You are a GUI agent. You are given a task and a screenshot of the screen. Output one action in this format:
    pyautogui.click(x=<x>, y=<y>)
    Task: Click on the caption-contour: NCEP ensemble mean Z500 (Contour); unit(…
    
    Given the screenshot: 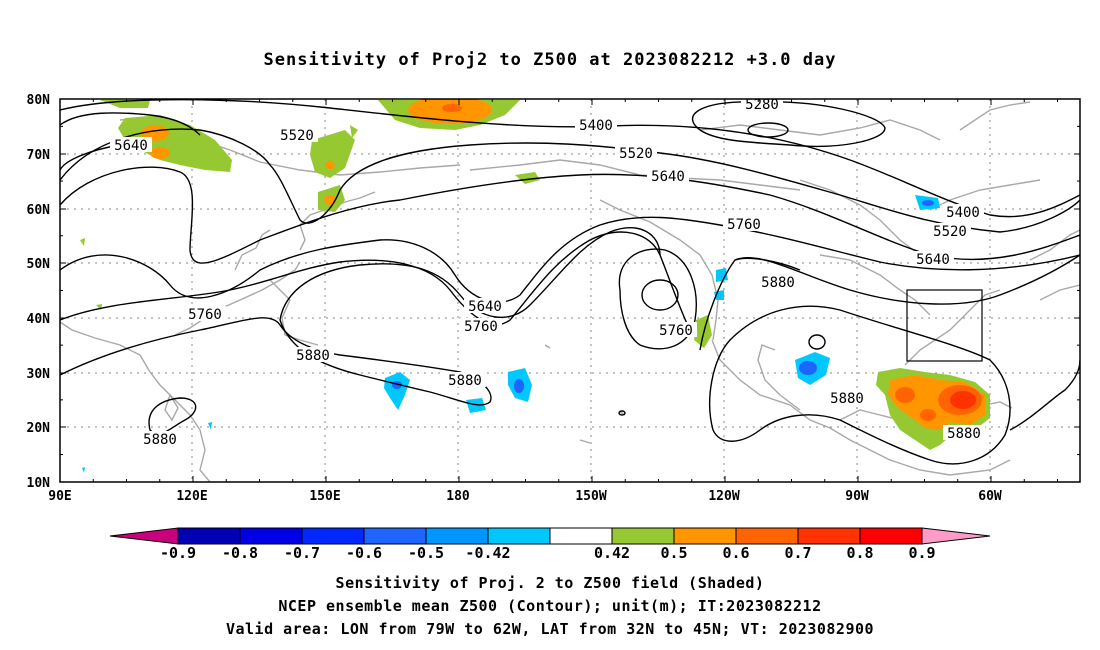 What is the action you would take?
    pyautogui.click(x=550, y=606)
    